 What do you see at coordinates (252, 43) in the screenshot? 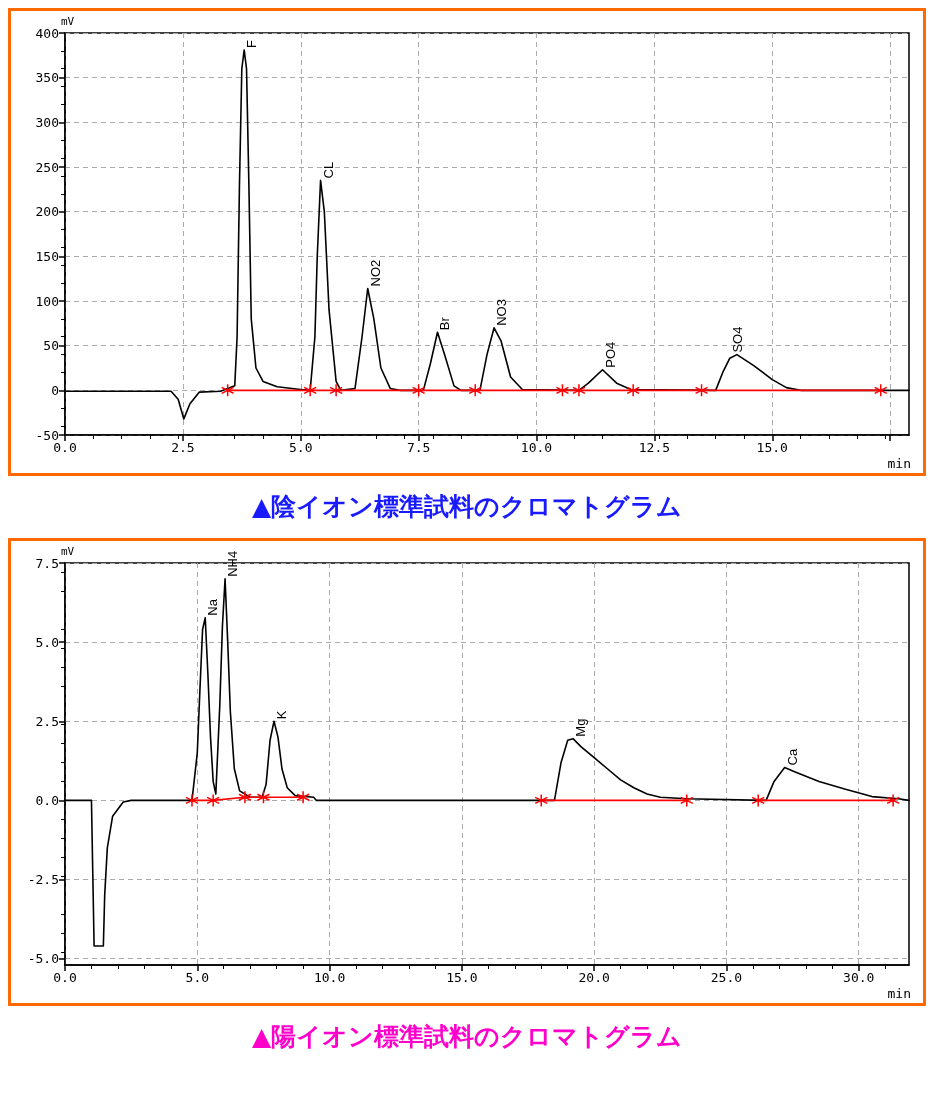
I see `annotation: F` at bounding box center [252, 43].